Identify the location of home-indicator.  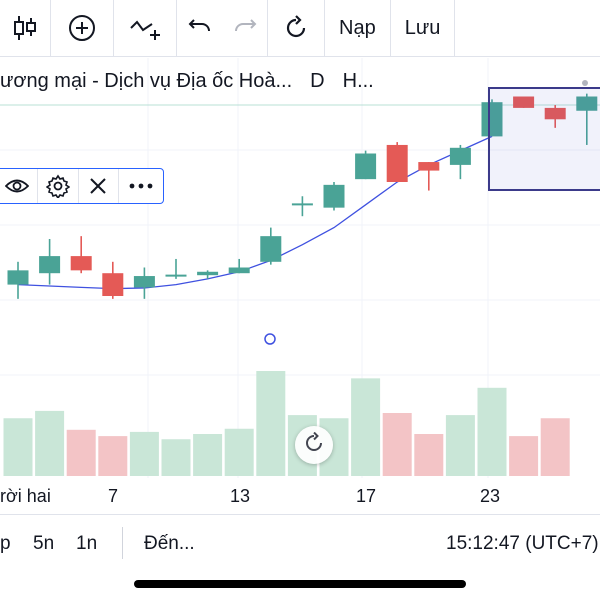
(300, 584).